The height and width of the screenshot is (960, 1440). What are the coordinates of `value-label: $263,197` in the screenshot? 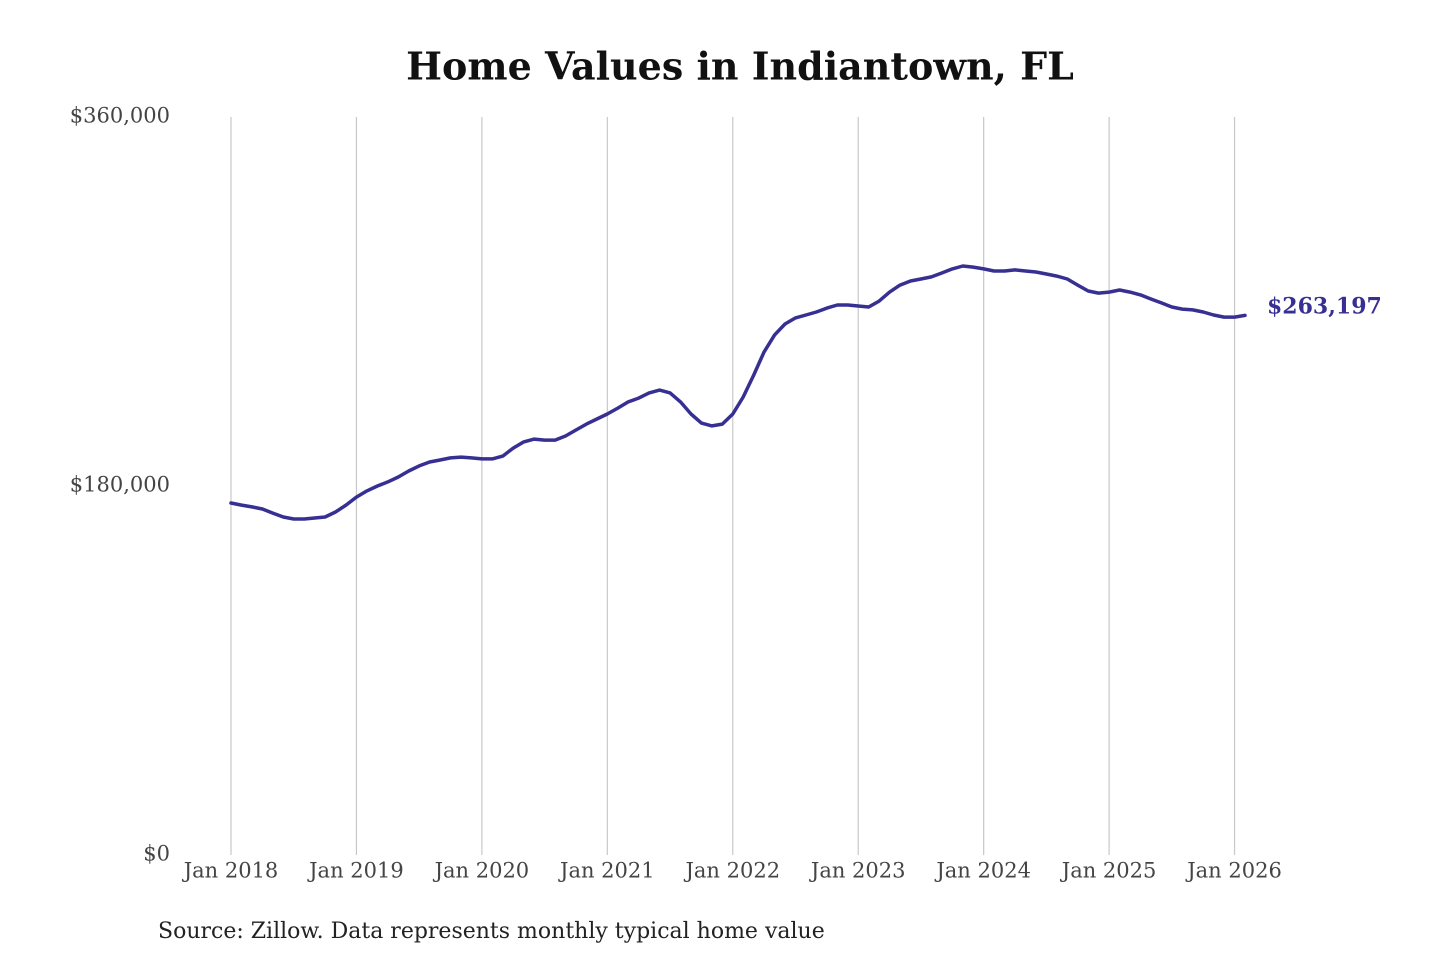 It's located at (1324, 306).